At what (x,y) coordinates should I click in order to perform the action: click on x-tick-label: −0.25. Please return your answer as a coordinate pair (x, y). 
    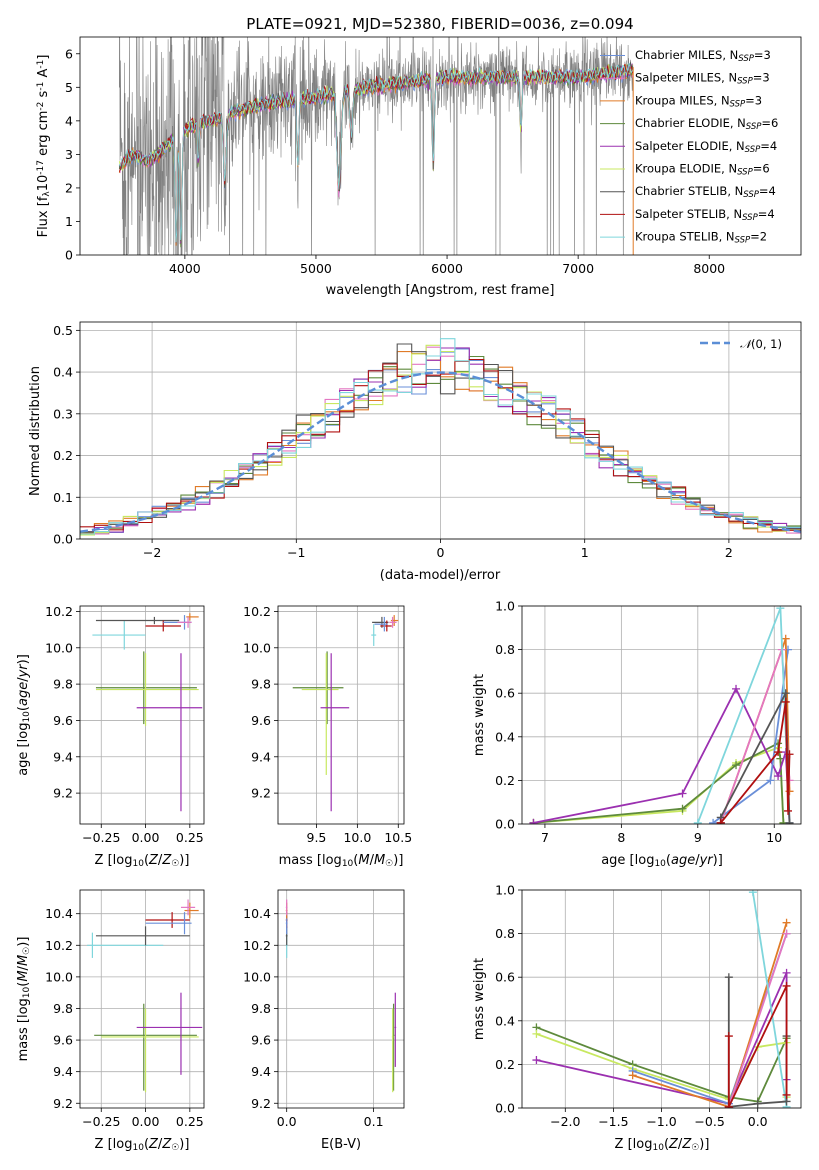
    Looking at the image, I should click on (101, 1121).